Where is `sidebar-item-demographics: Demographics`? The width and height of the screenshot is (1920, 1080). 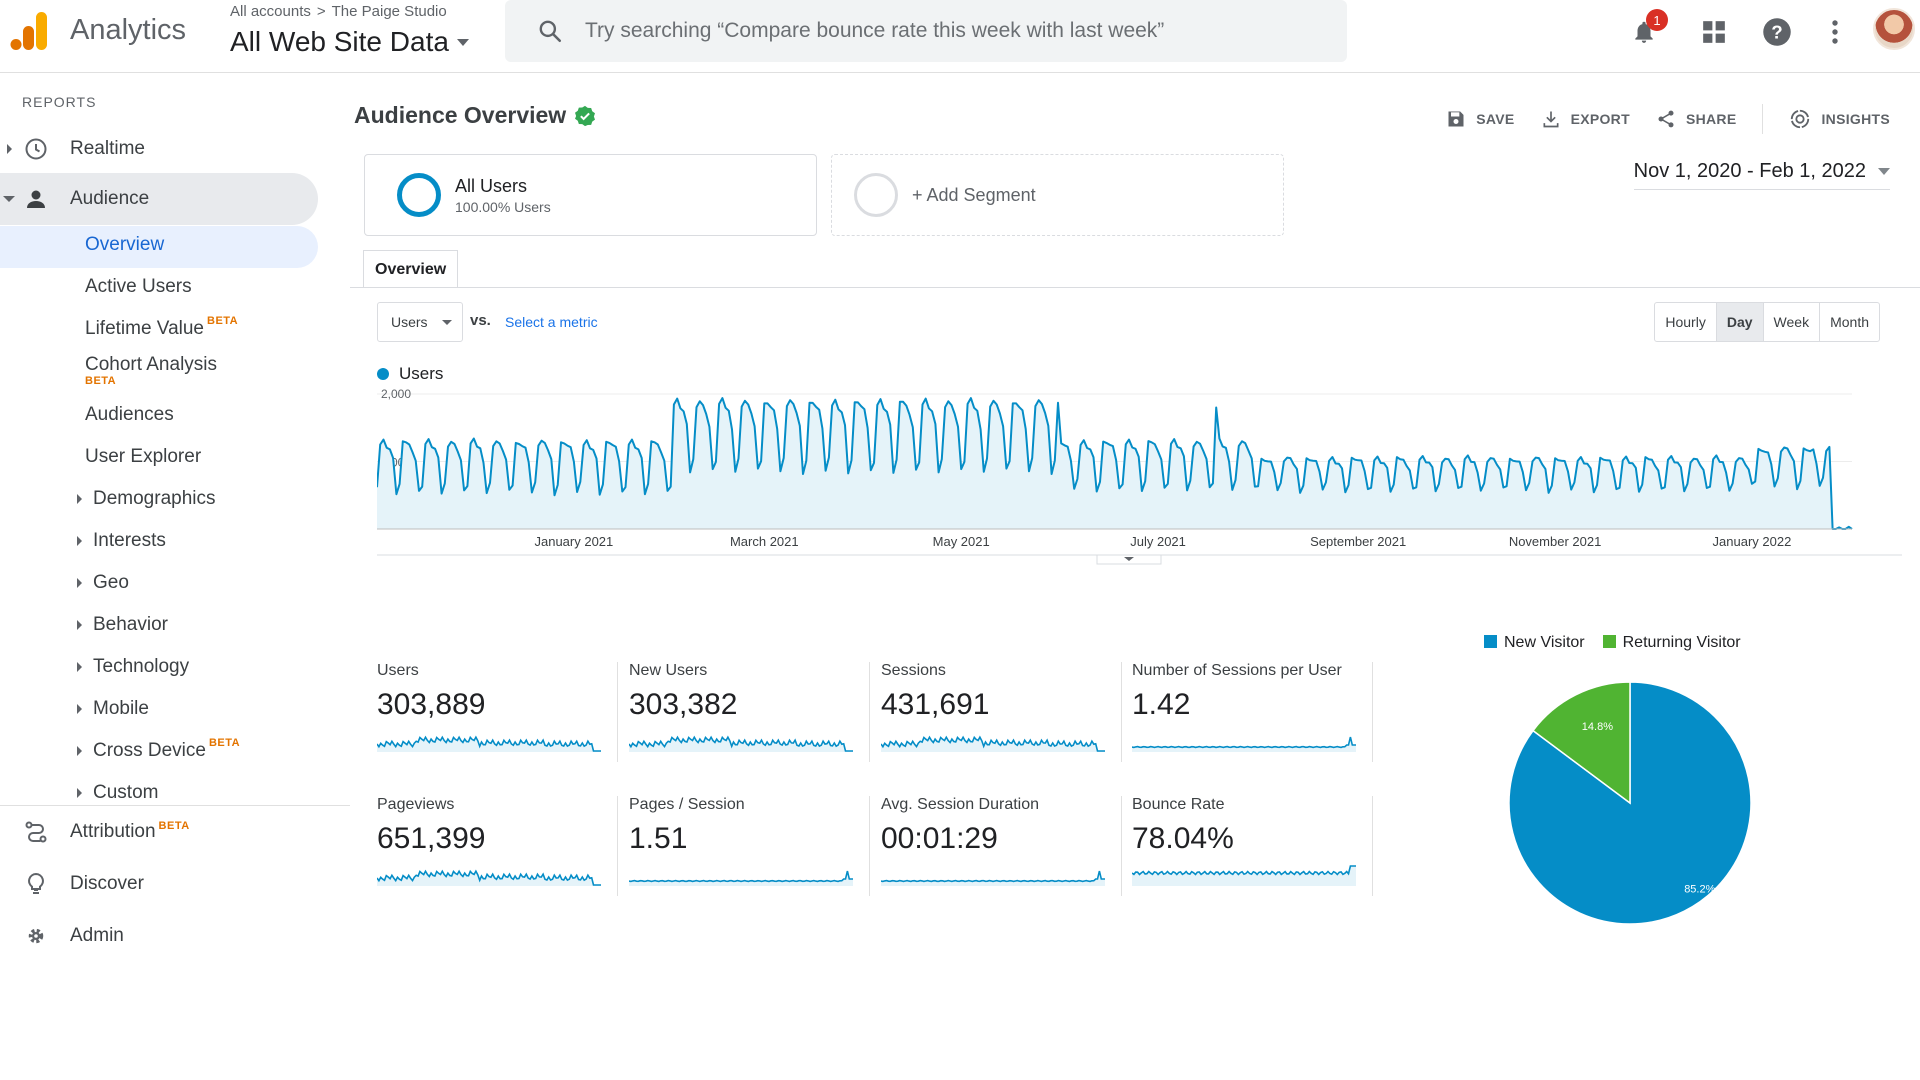 sidebar-item-demographics: Demographics is located at coordinates (146, 499).